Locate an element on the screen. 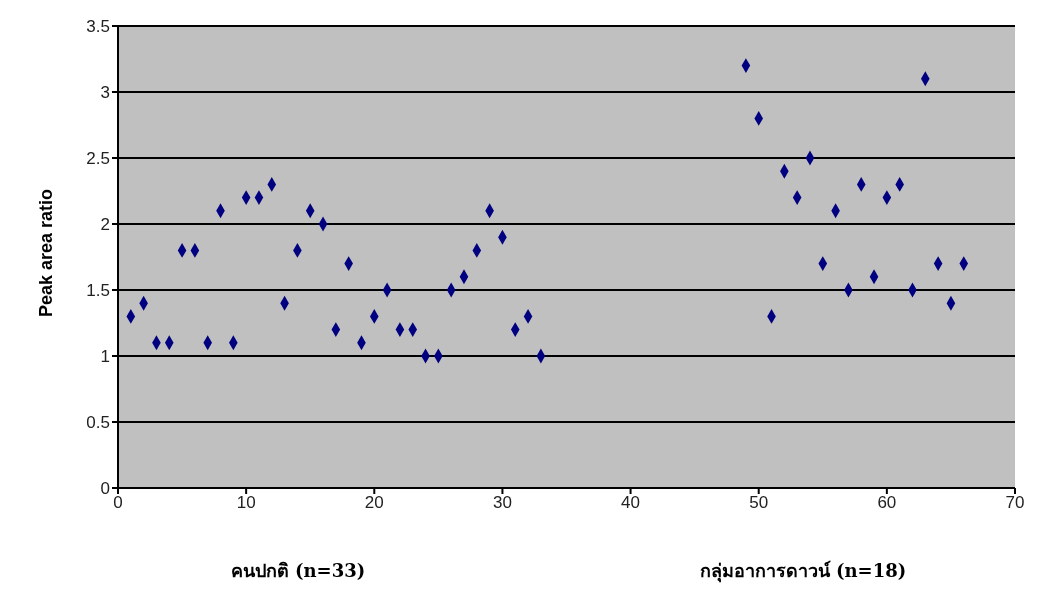 The image size is (1037, 603). x-tick-label: 70 is located at coordinates (1015, 503).